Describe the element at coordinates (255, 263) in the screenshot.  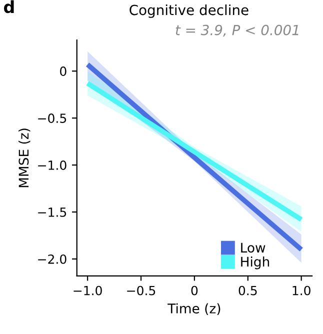
I see `legend-label: High` at that location.